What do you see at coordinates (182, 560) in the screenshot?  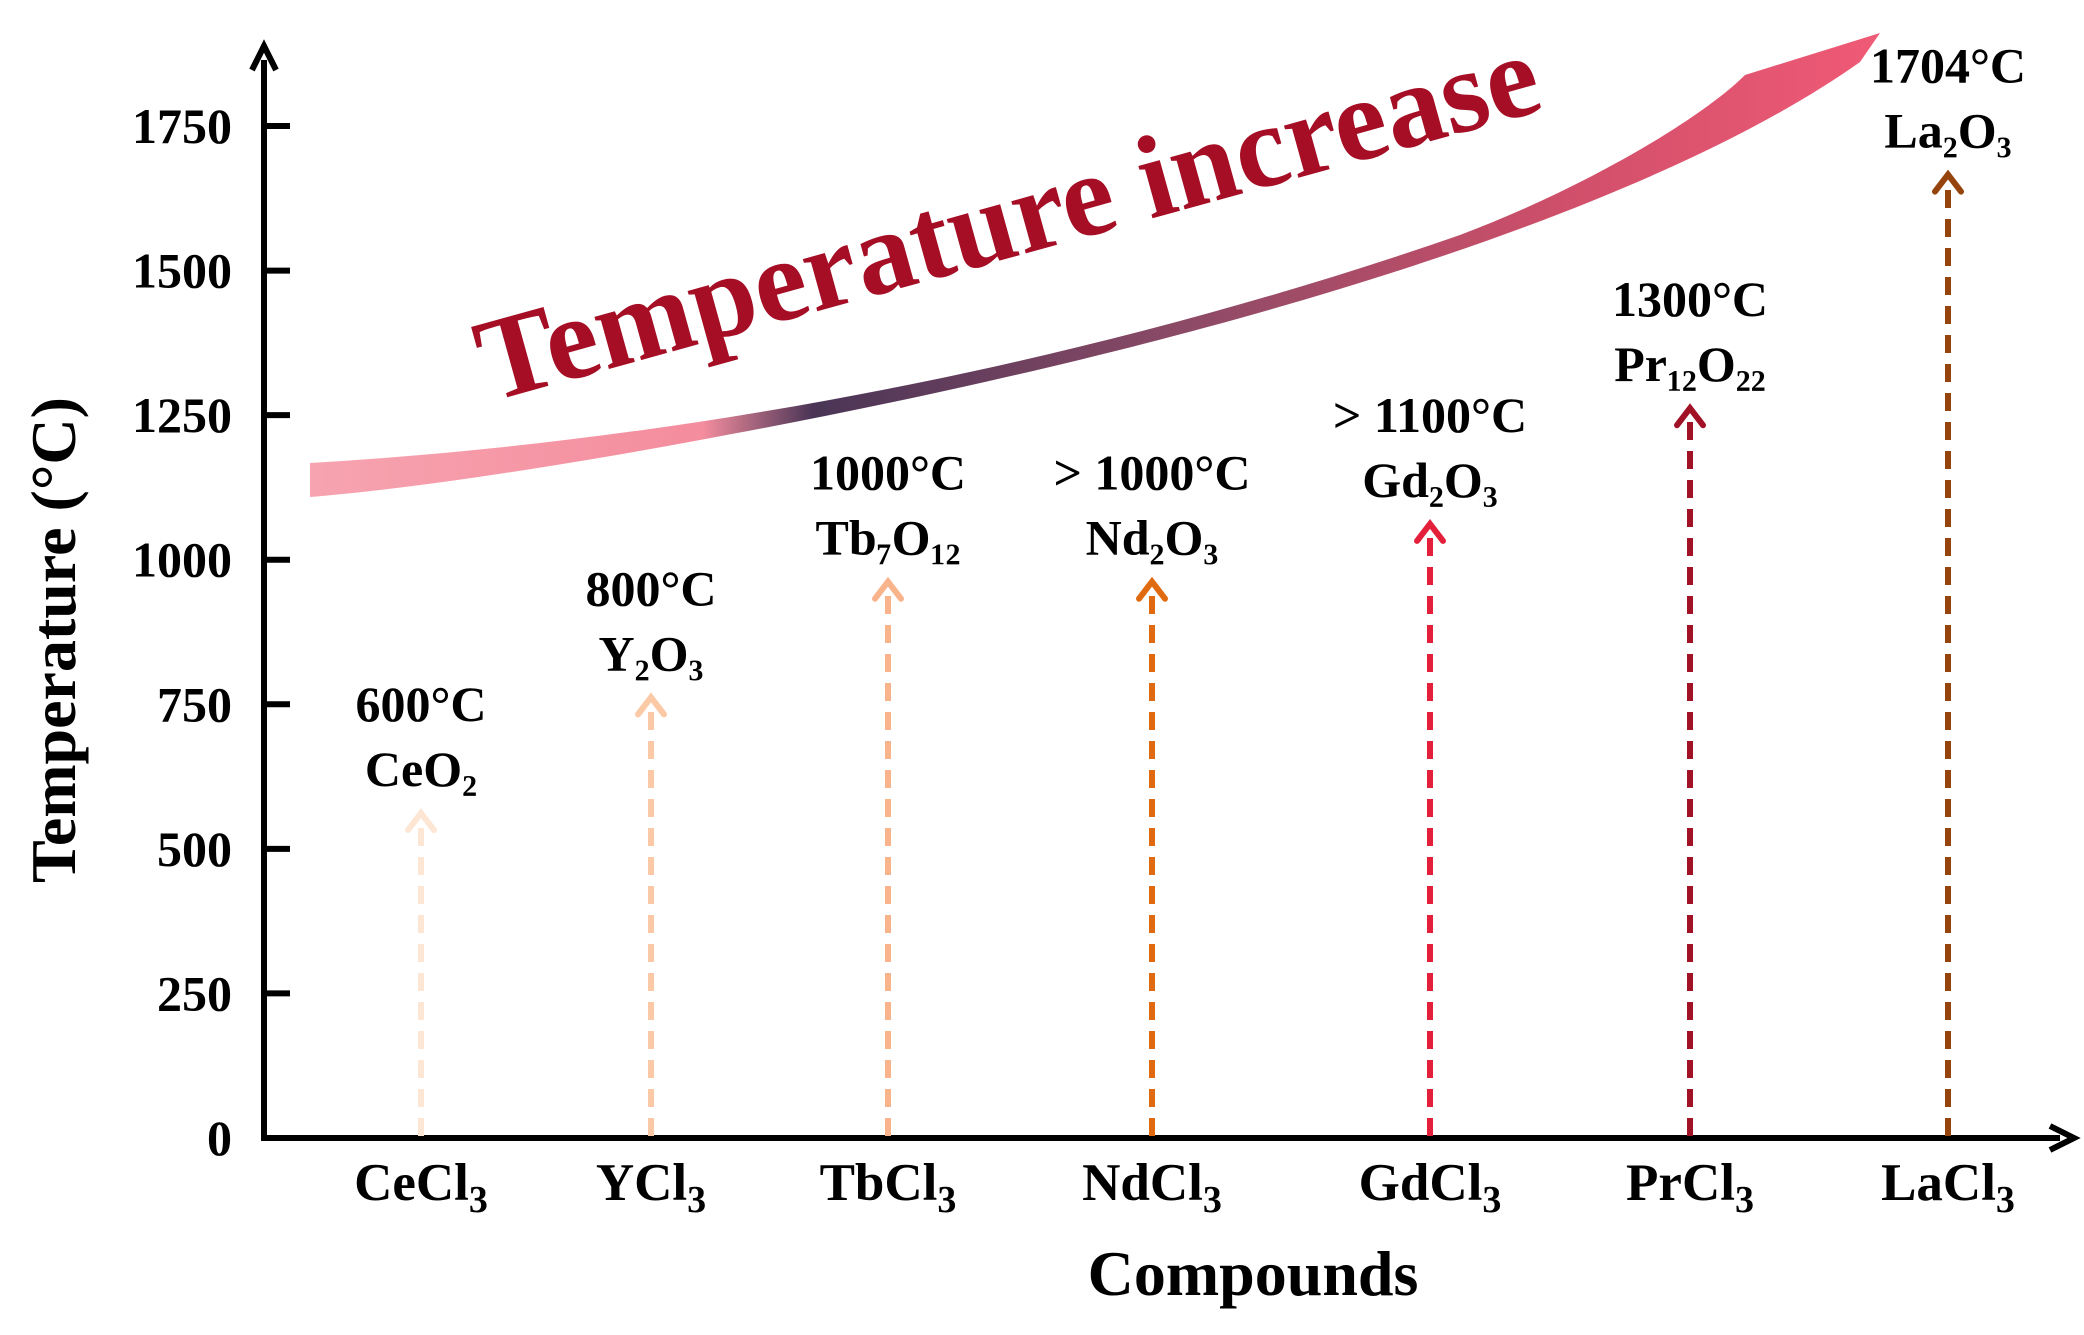 I see `y-tick-label: 1000` at bounding box center [182, 560].